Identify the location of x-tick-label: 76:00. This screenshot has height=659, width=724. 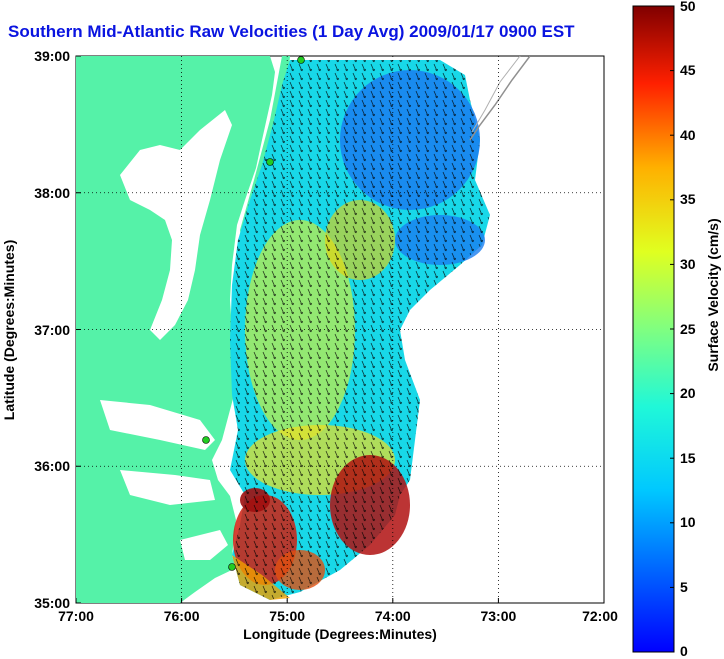
(182, 616).